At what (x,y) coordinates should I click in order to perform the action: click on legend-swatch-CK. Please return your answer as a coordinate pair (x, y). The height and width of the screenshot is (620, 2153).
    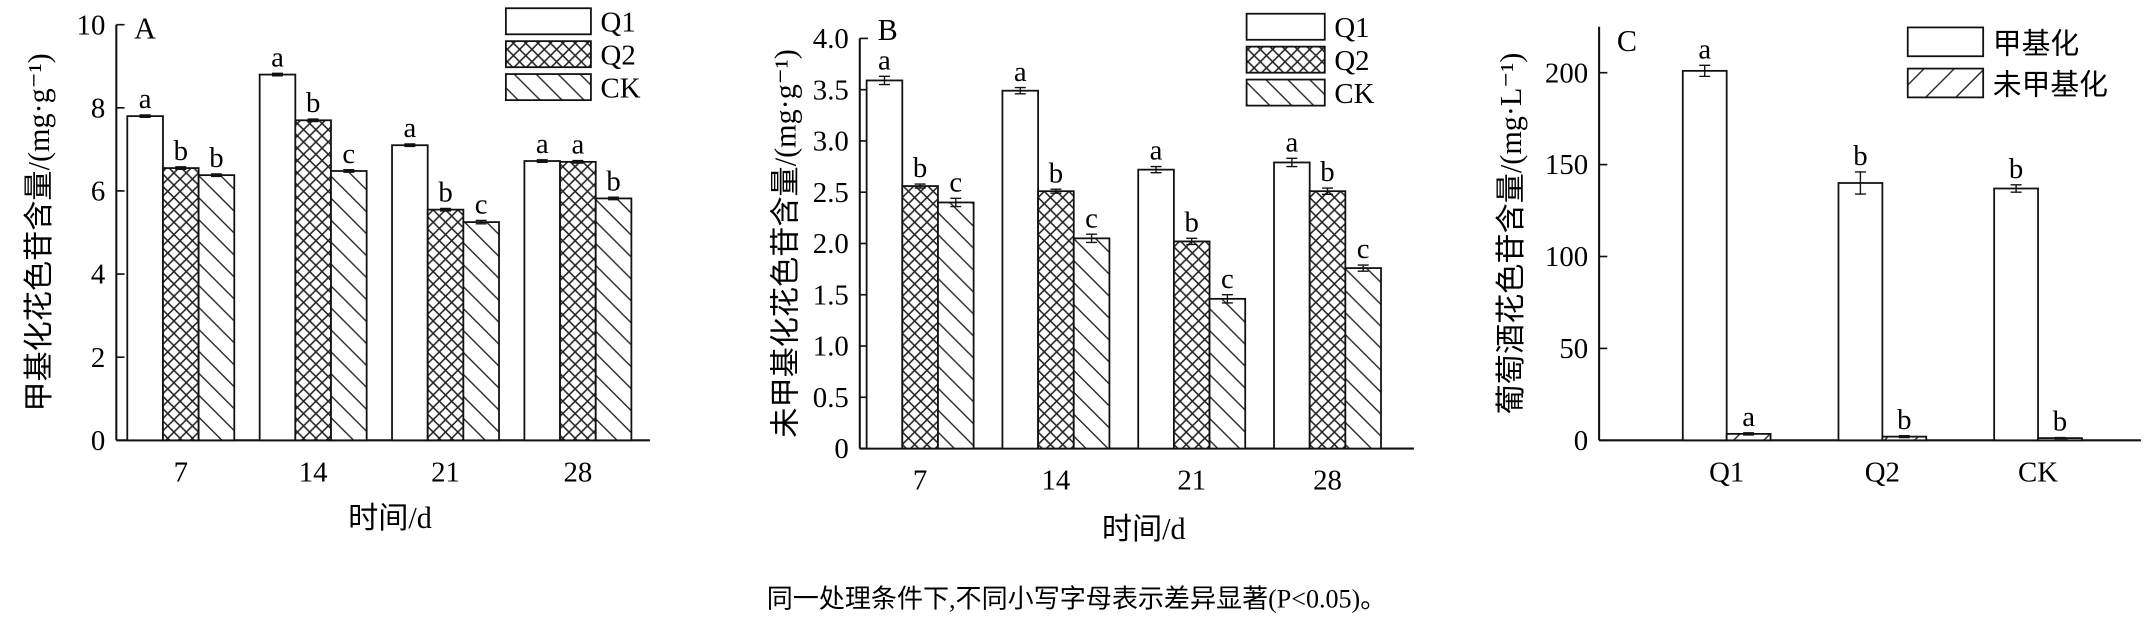
    Looking at the image, I should click on (1285, 92).